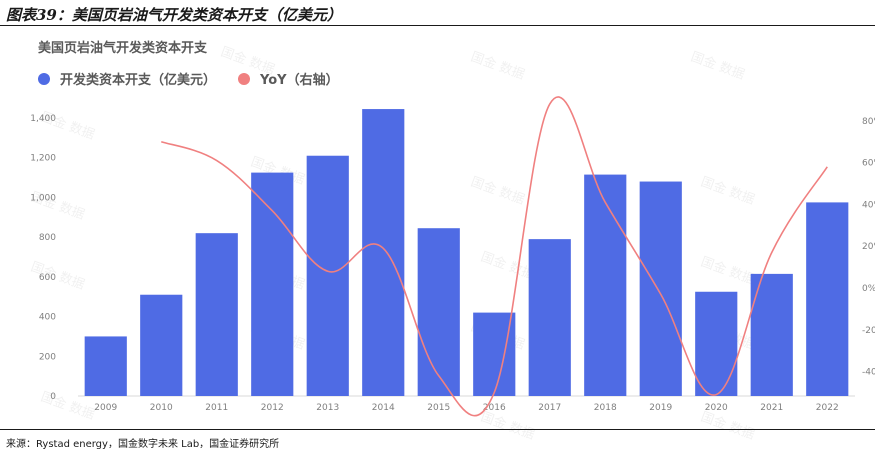  I want to click on legend-dot-capex, so click(44, 78).